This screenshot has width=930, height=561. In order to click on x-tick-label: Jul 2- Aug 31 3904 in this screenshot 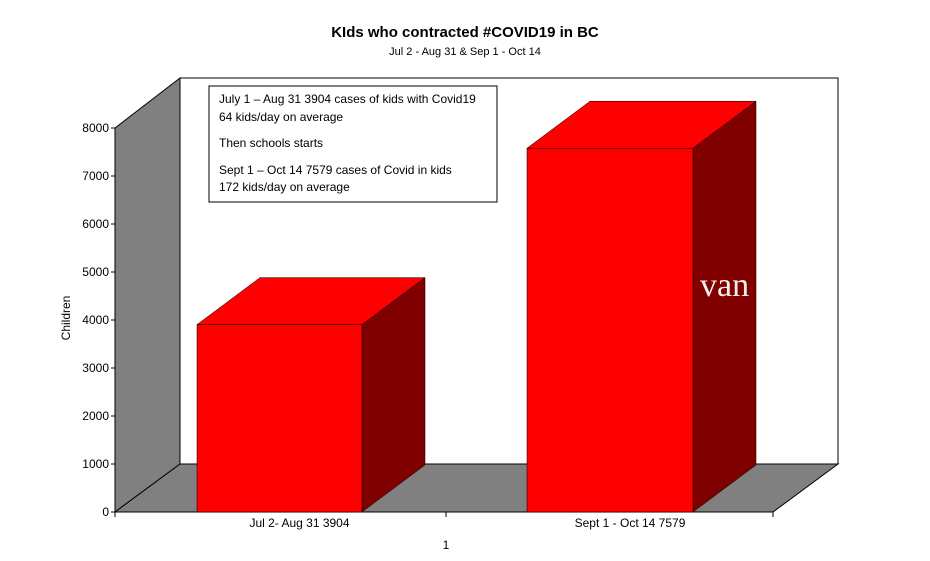, I will do `click(299, 523)`.